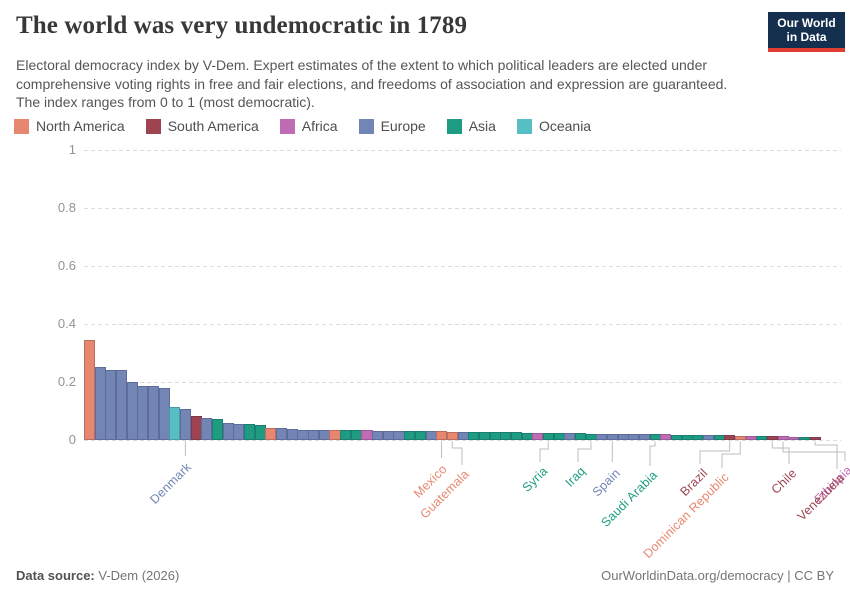  I want to click on leader-line-guatemala, so click(457, 453).